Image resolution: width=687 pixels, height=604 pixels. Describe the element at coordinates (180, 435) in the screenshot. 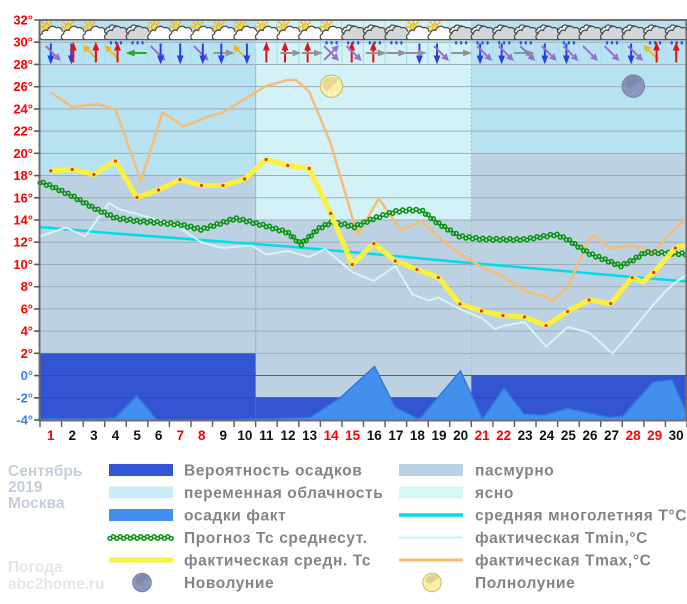

I see `svg-text: 7` at that location.